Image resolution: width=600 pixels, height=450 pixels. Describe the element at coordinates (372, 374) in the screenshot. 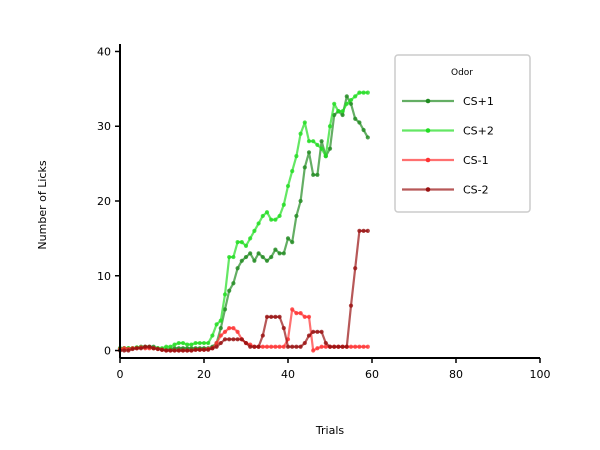

I see `x-tick-label: 60` at that location.